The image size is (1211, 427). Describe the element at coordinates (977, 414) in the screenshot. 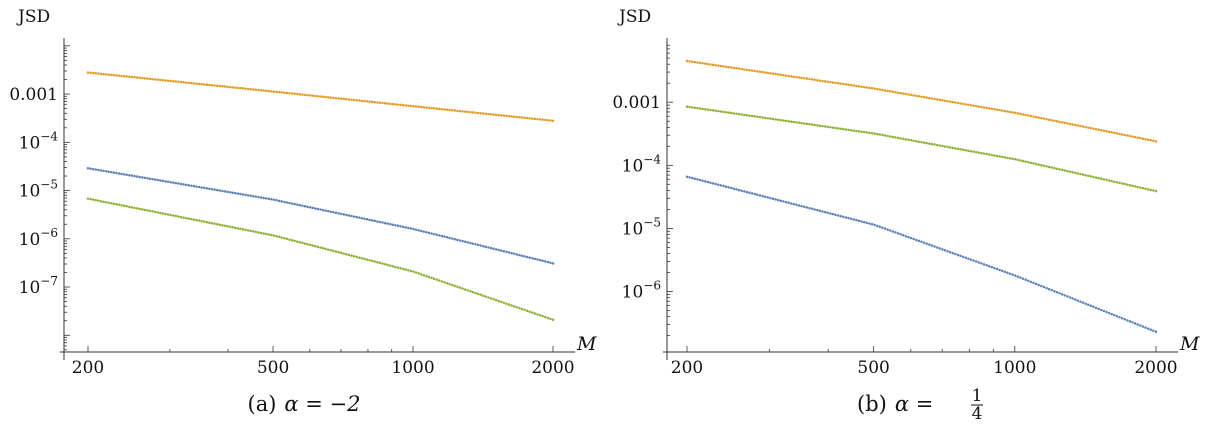

I see `caption-fraction-denominator: 4` at that location.